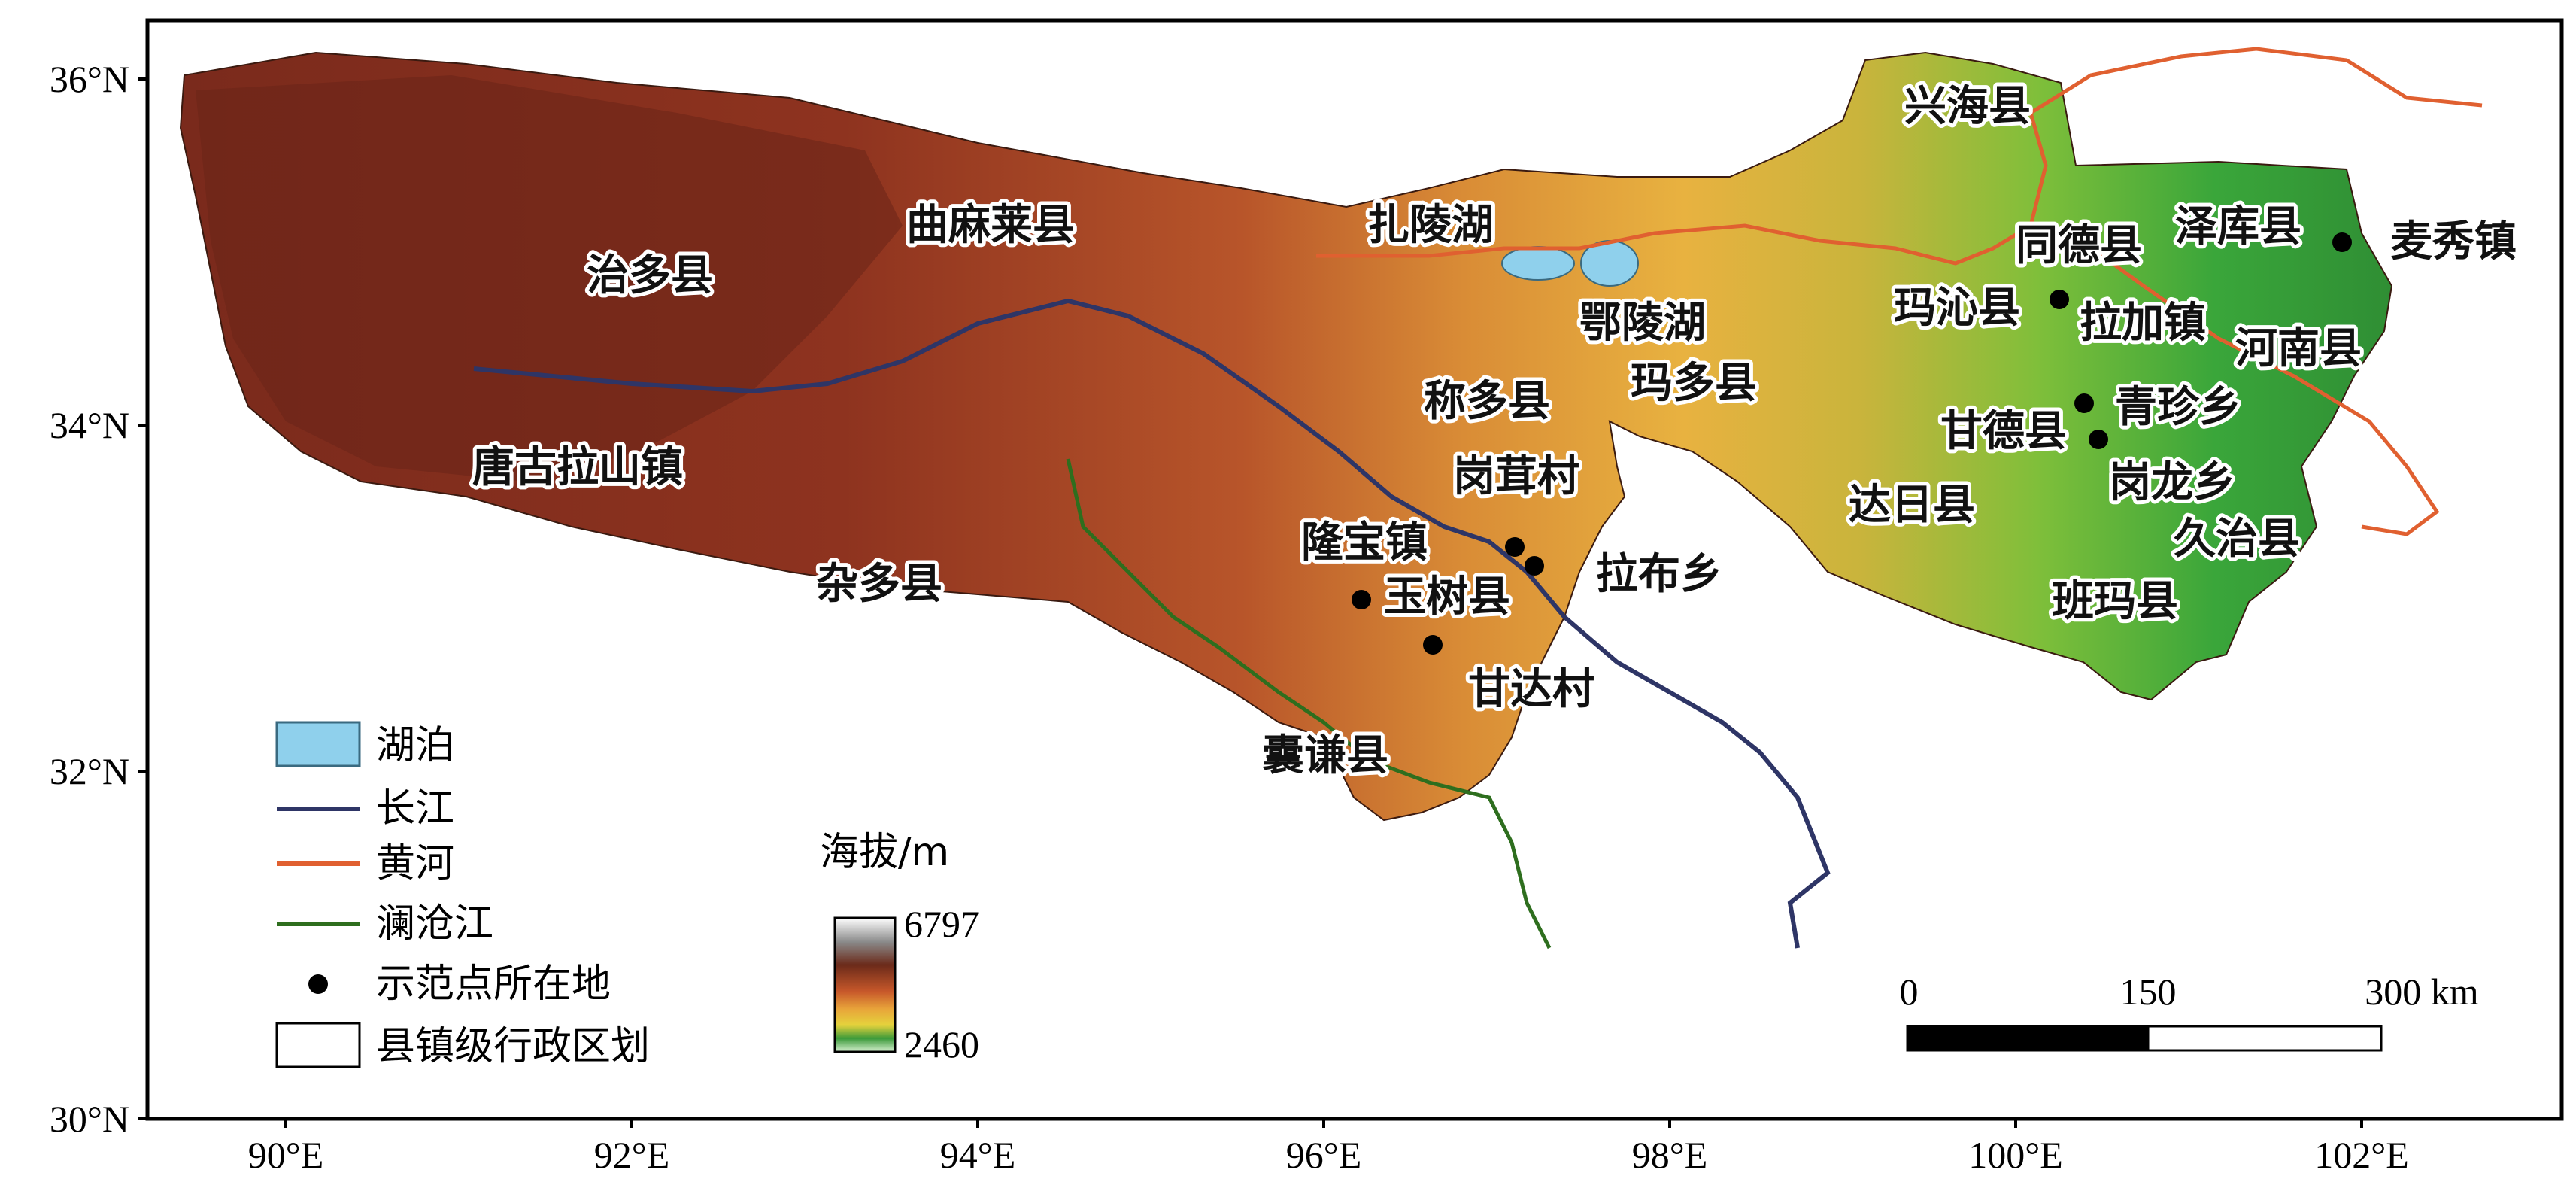 The width and height of the screenshot is (2576, 1185). I want to click on legend-admin-label: 县镇级行政区划, so click(513, 1046).